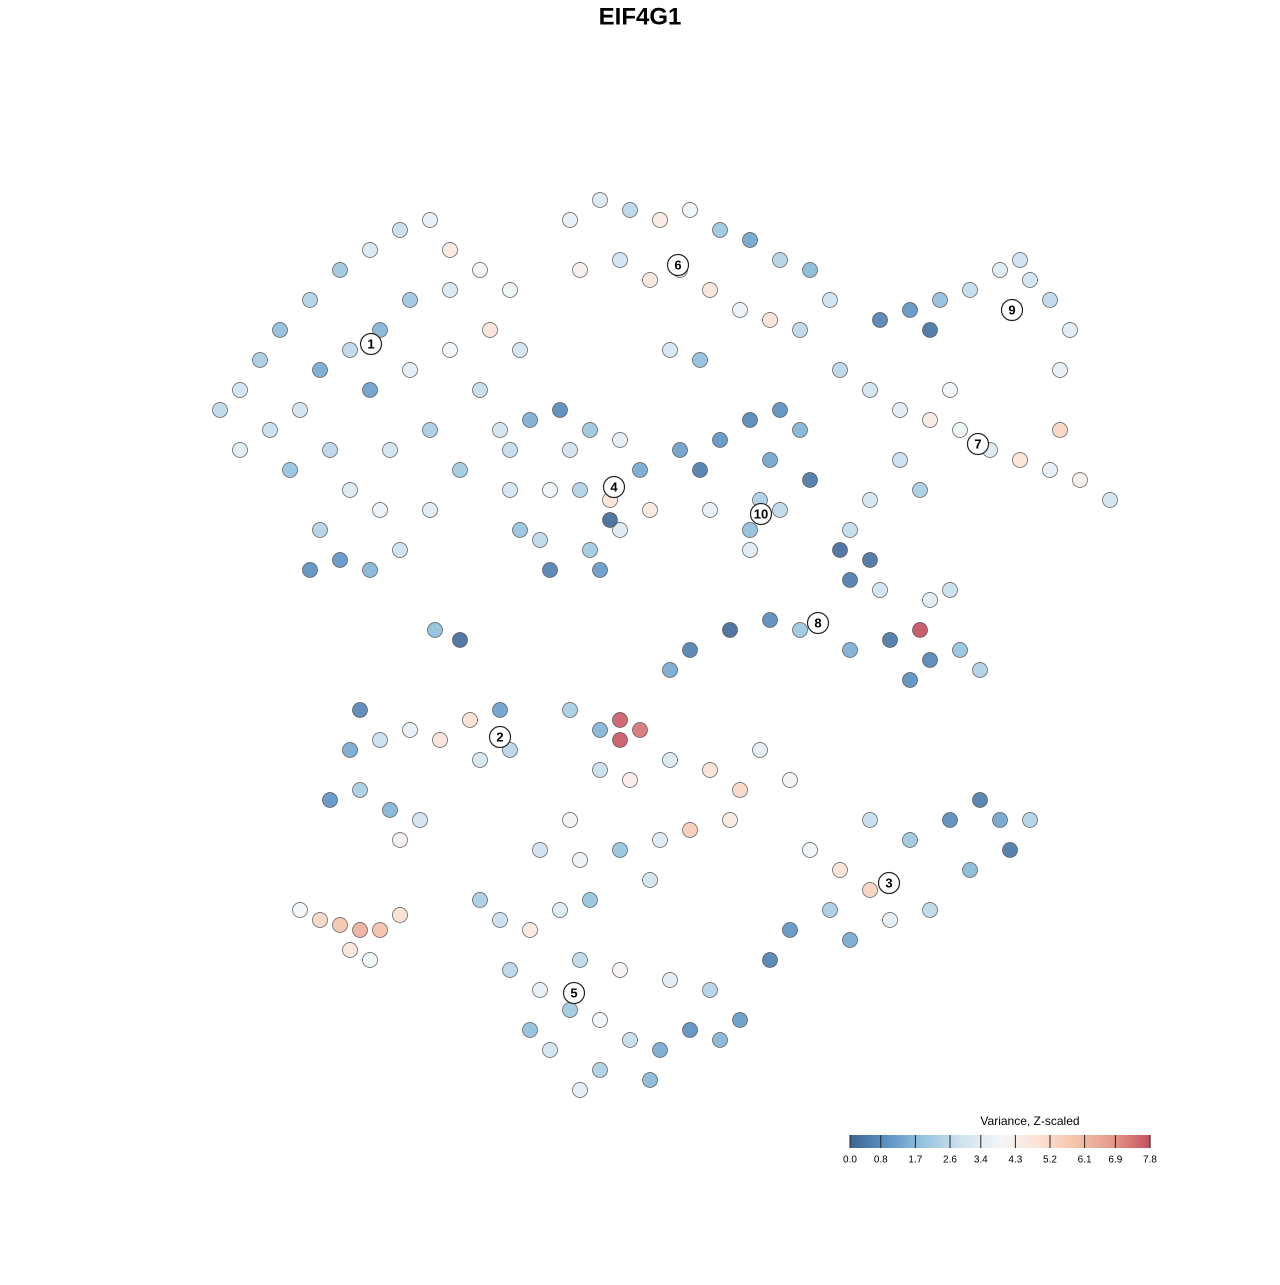 This screenshot has height=1285, width=1280. Describe the element at coordinates (1050, 1160) in the screenshot. I see `colorbar-tick-label: 5.2` at that location.